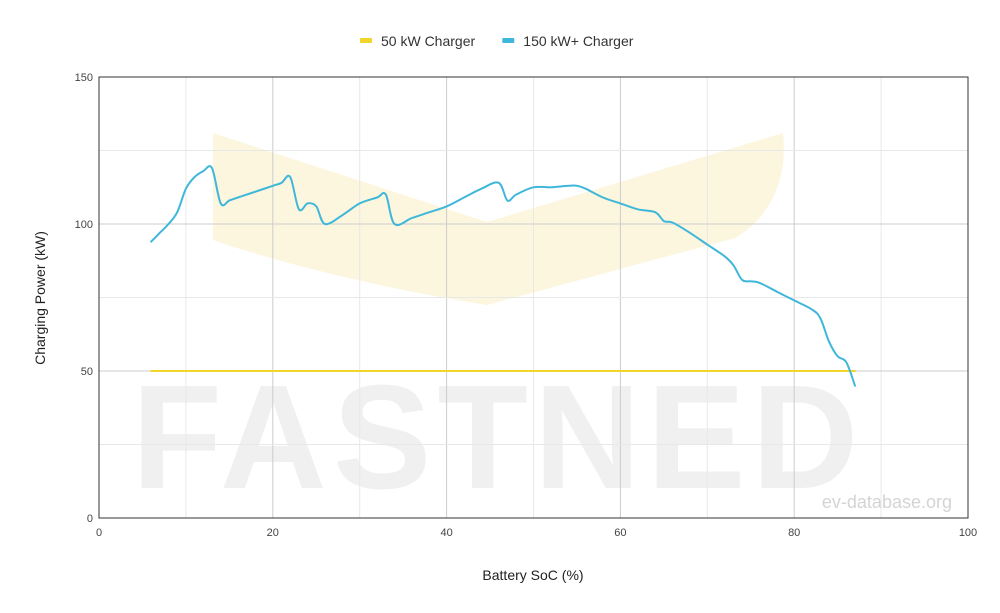 The height and width of the screenshot is (613, 1000). What do you see at coordinates (497, 41) in the screenshot?
I see `chart-legend: 50 kW Charger 150 kW+ Charger` at bounding box center [497, 41].